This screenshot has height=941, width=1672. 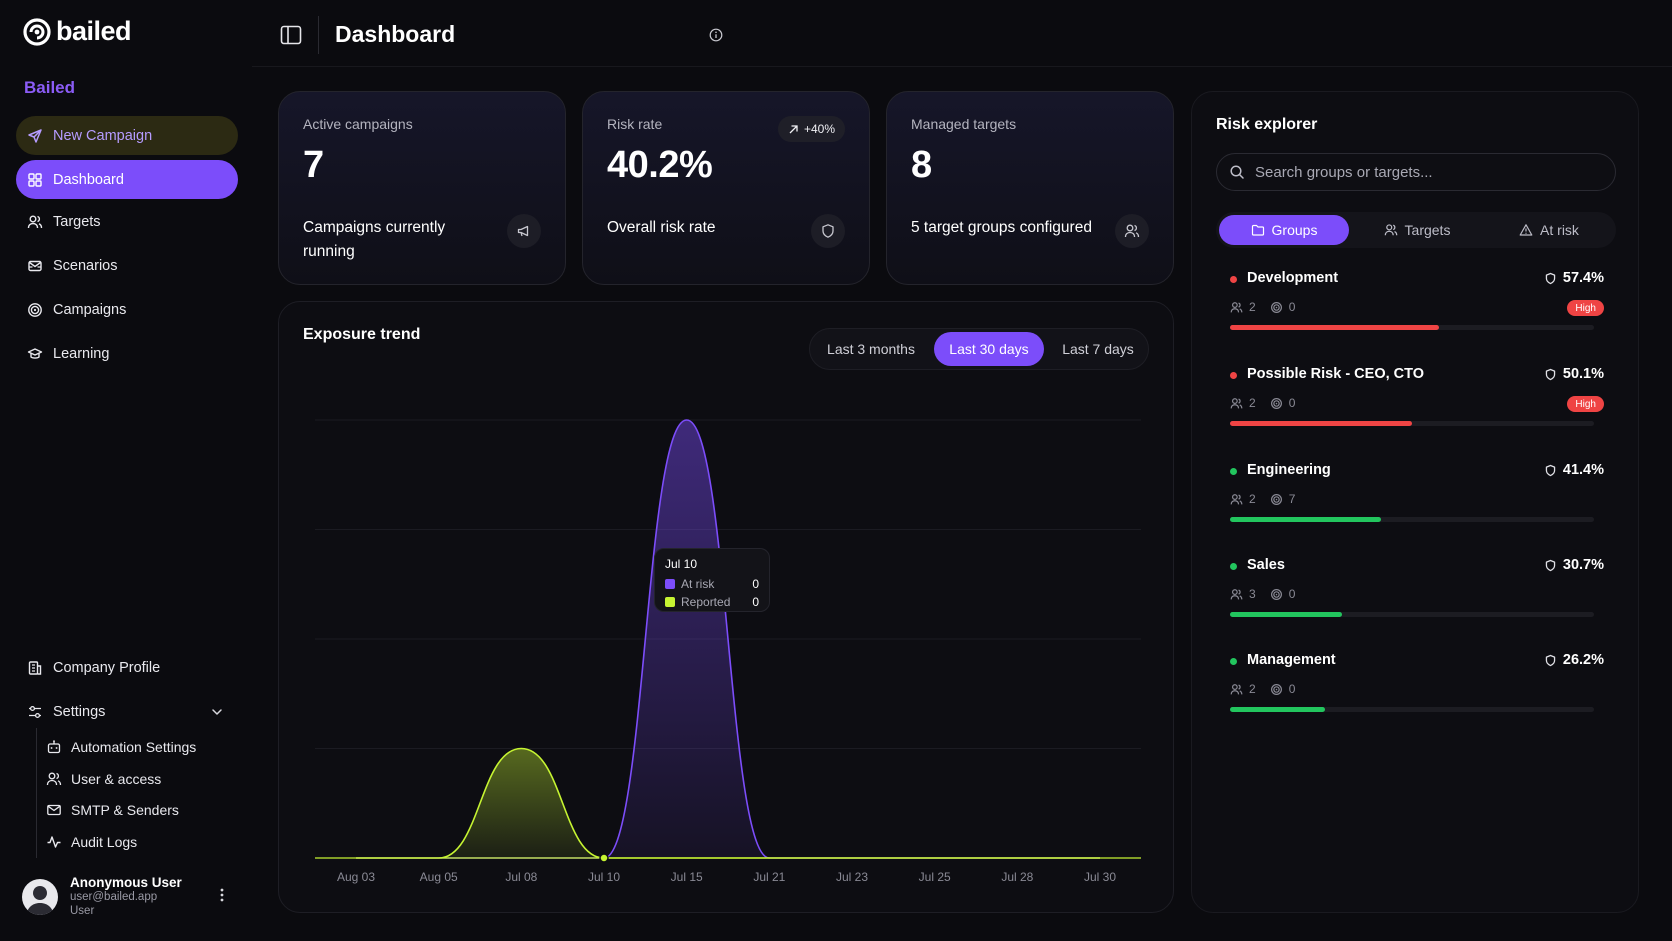 I want to click on chart-tooltip: Jul 10 At risk 0 Reported 0, so click(x=712, y=580).